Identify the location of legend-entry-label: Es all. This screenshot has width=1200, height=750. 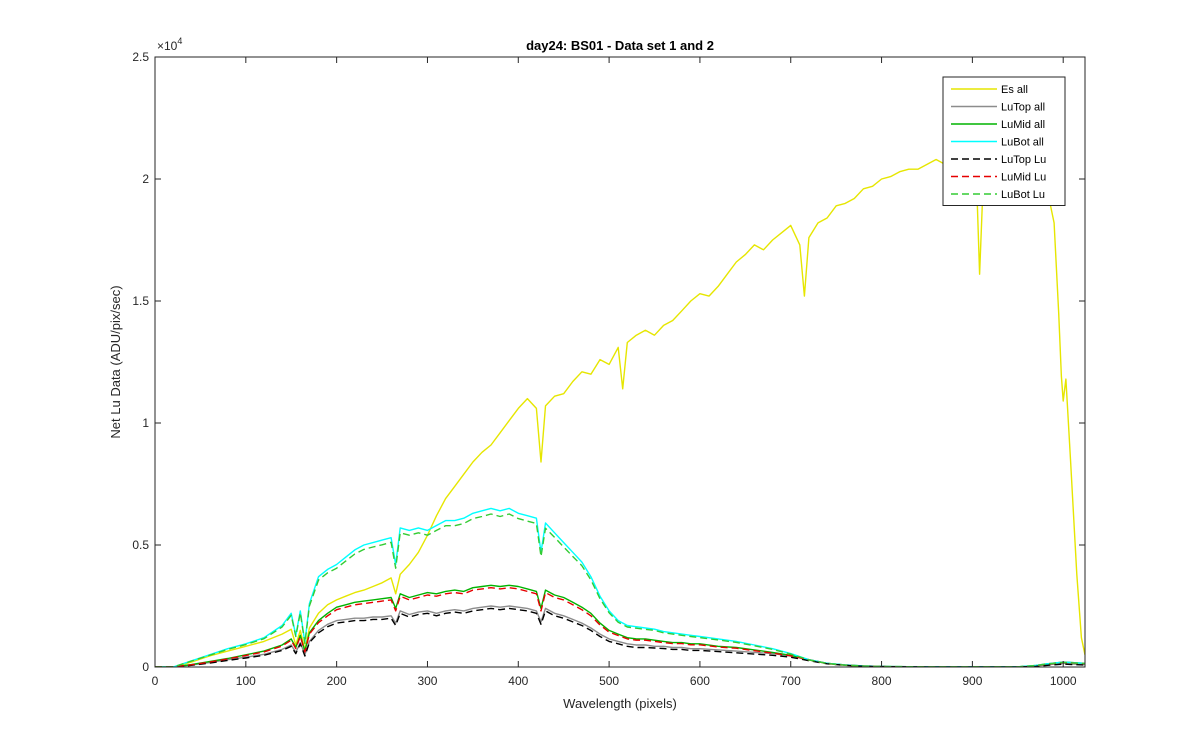
(1014, 90).